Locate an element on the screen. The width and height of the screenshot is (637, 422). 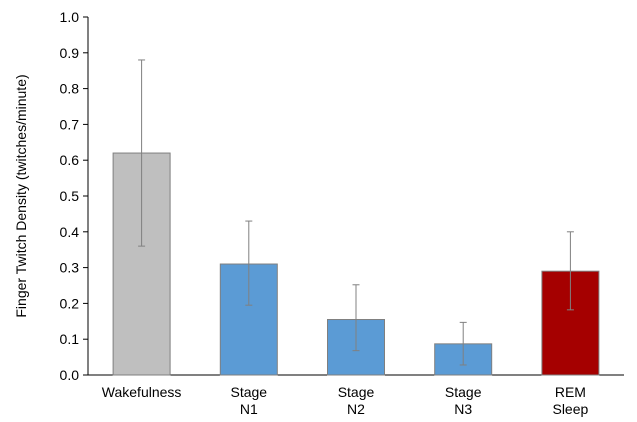
y-axis-label: Finger Twitch Density (twitches/minute) is located at coordinates (21, 195).